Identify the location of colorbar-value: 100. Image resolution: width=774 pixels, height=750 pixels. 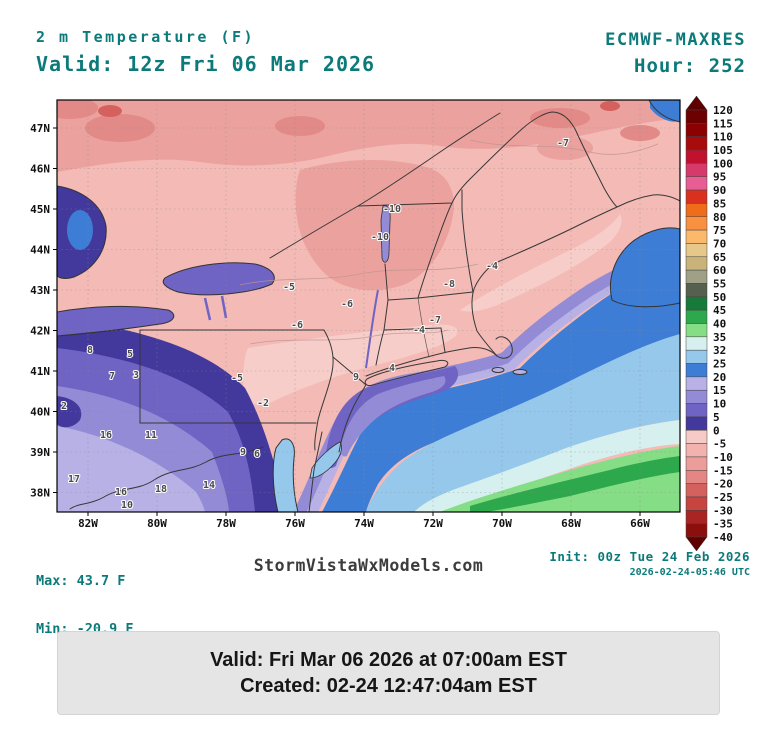
(723, 163).